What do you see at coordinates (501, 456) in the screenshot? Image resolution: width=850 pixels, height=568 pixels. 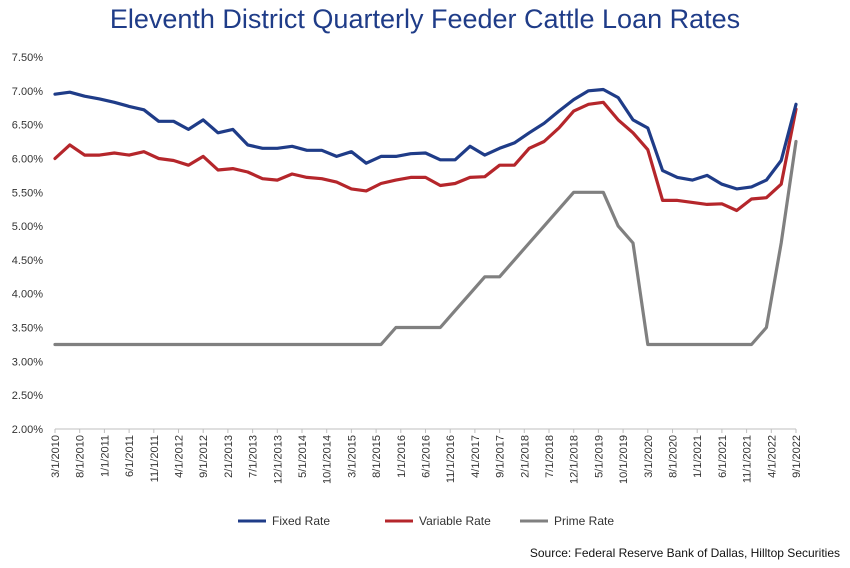 I see `x-tick-label: 9/1/2017` at bounding box center [501, 456].